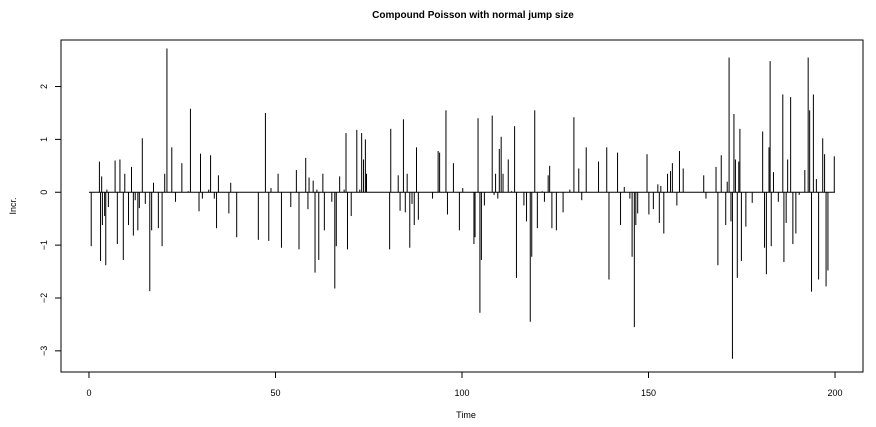 This screenshot has height=427, width=876. Describe the element at coordinates (44, 298) in the screenshot. I see `y-tick-label: −2` at that location.